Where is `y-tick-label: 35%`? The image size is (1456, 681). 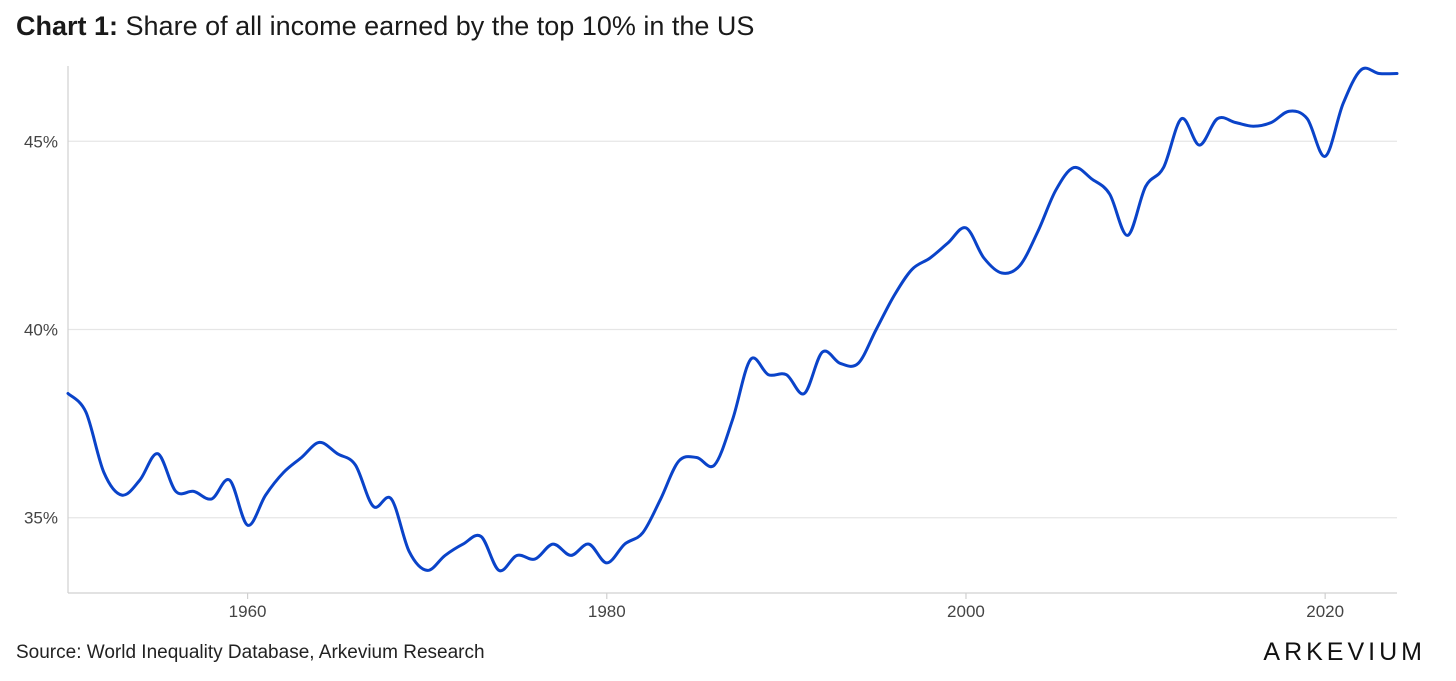 y-tick-label: 35% is located at coordinates (41, 518).